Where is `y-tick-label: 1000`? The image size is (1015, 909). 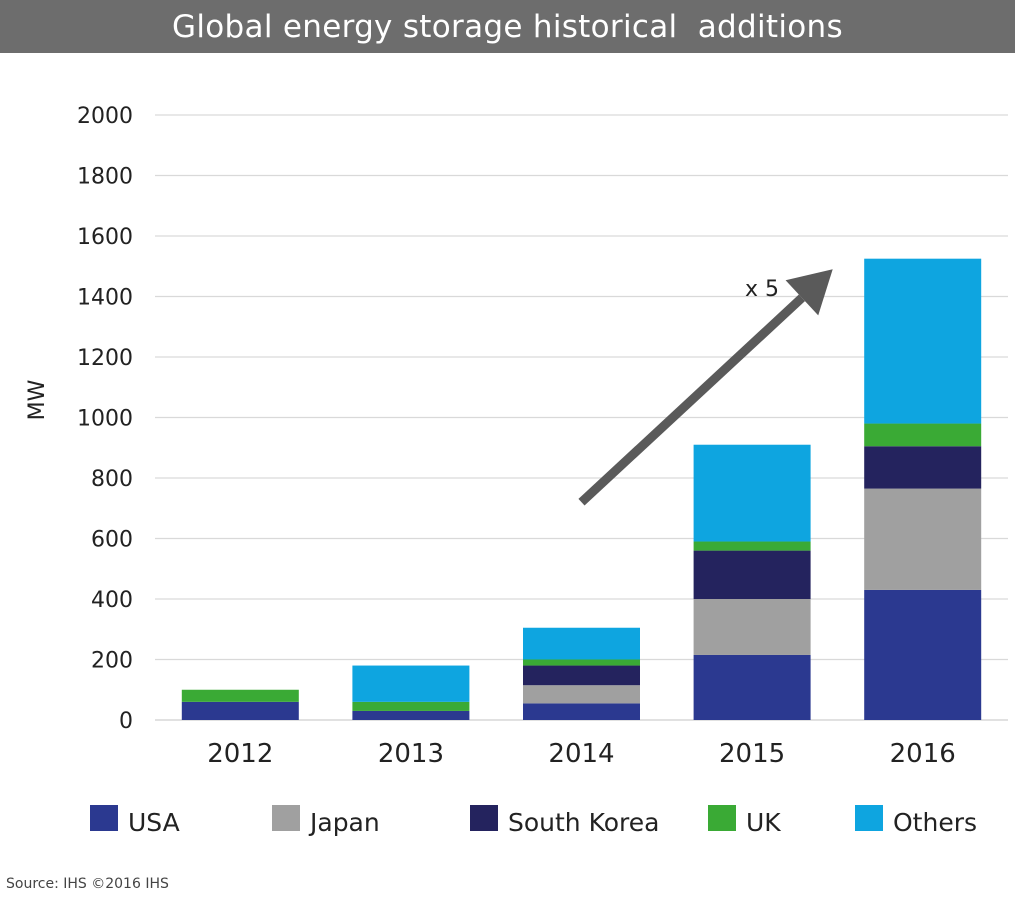
y-tick-label: 1000 is located at coordinates (105, 419).